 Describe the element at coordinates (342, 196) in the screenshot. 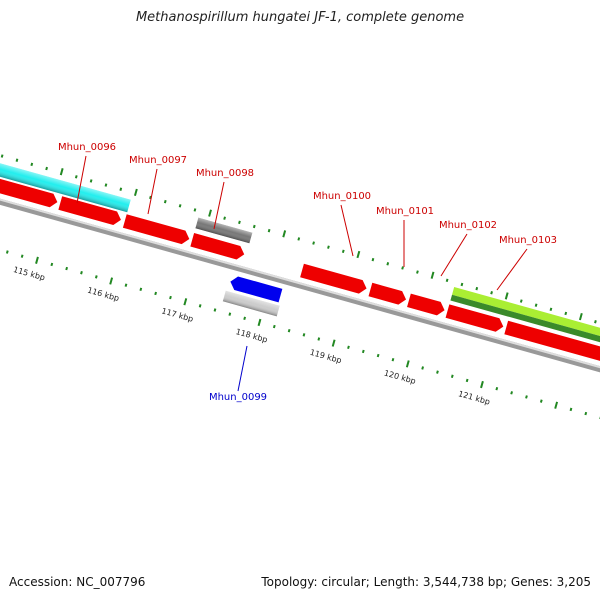

I see `gene-label: Mhun_0100` at that location.